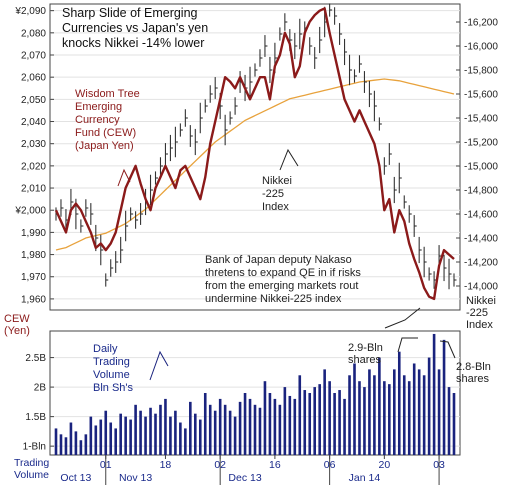  I want to click on chart-title-line-1: Sharp Slide of Emerging, so click(130, 13).